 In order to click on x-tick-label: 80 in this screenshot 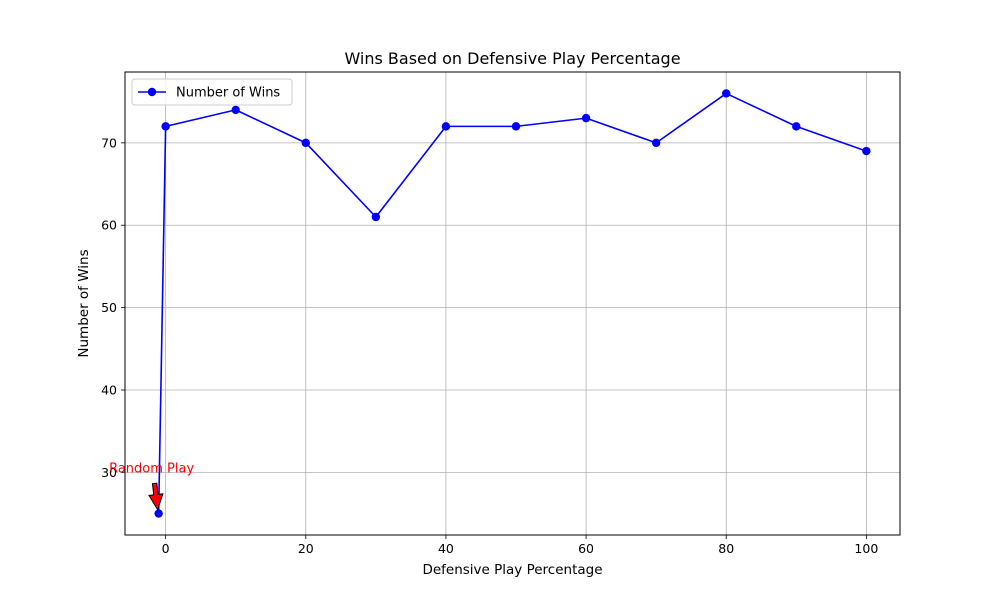, I will do `click(726, 548)`.